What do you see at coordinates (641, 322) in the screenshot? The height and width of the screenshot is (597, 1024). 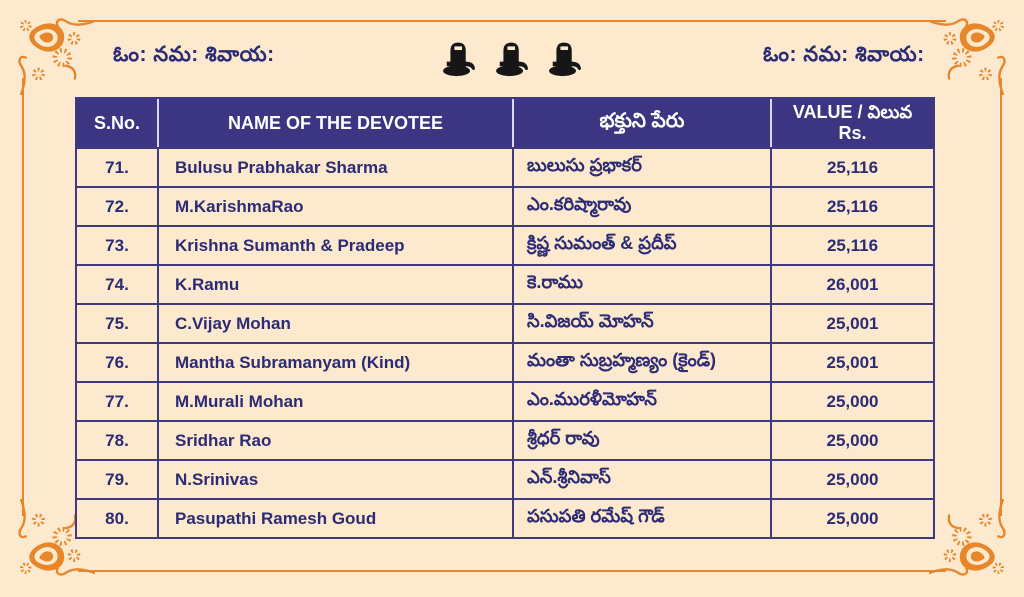 I see `devotee-name-telugu-cell: సి.విజయ్ మోహన్` at bounding box center [641, 322].